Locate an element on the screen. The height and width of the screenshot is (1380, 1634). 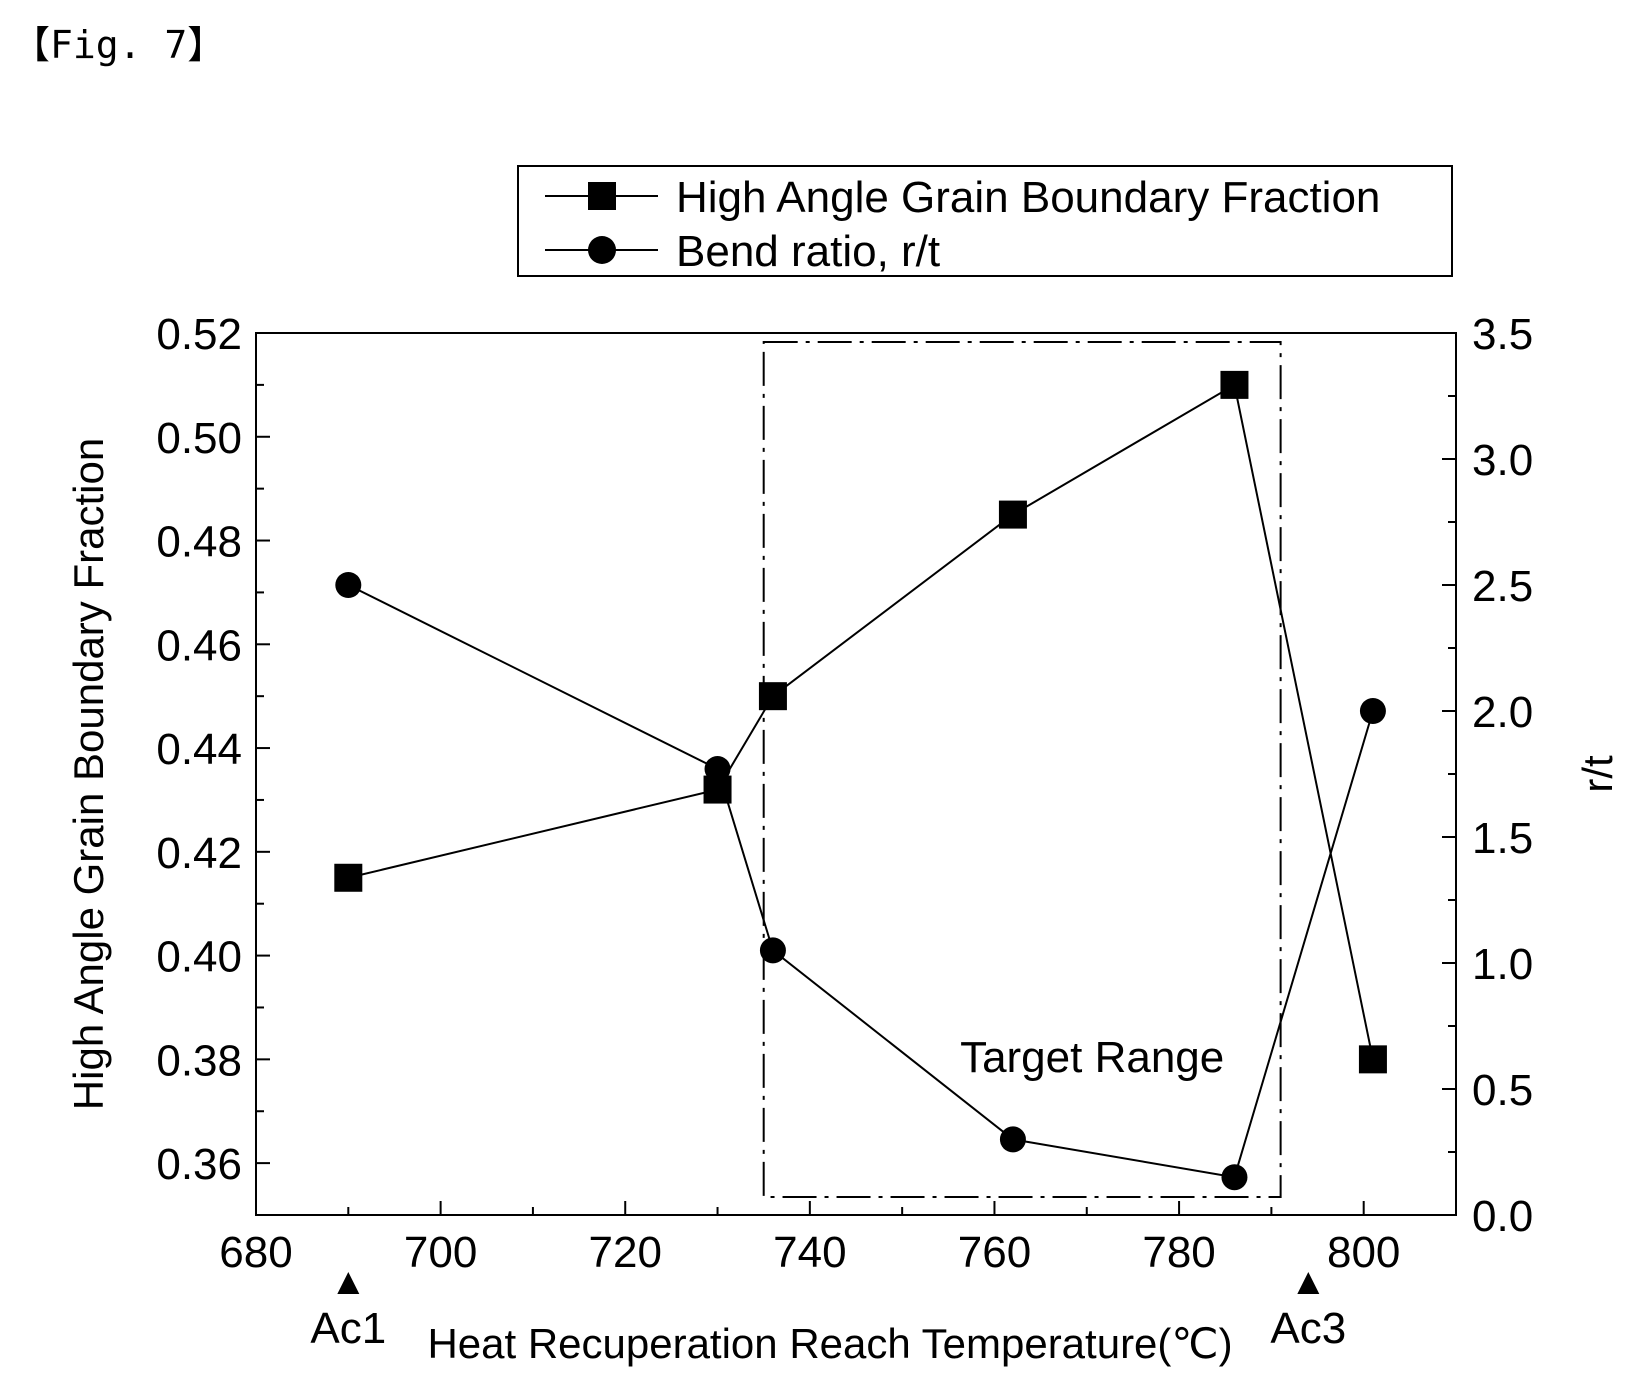
y-left-tick-label: 0.42 is located at coordinates (199, 853).